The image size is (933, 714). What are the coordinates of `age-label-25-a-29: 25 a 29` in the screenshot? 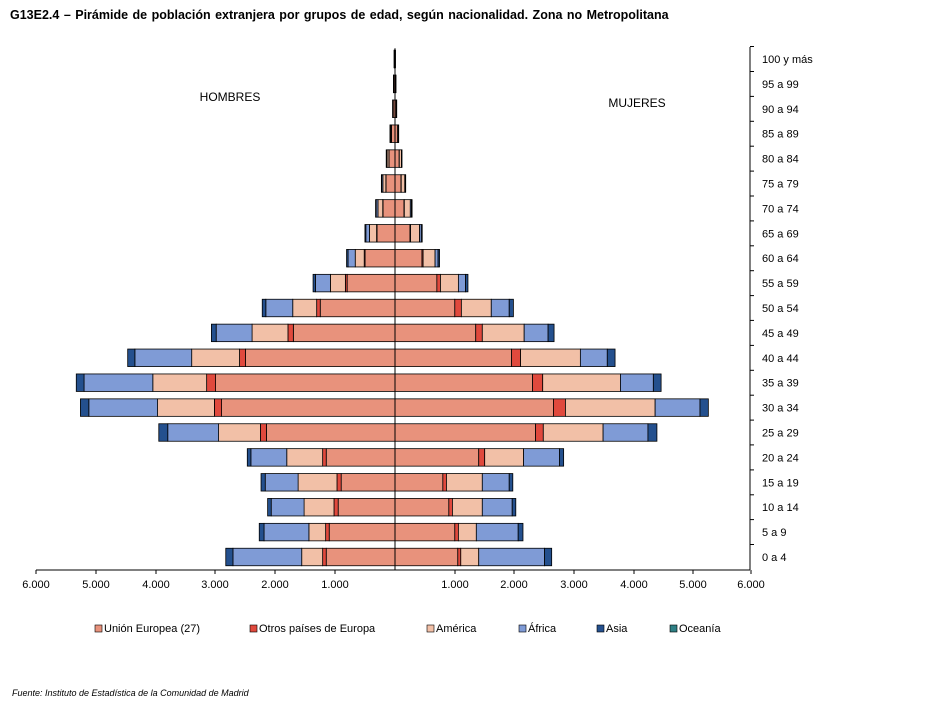 It's located at (780, 434).